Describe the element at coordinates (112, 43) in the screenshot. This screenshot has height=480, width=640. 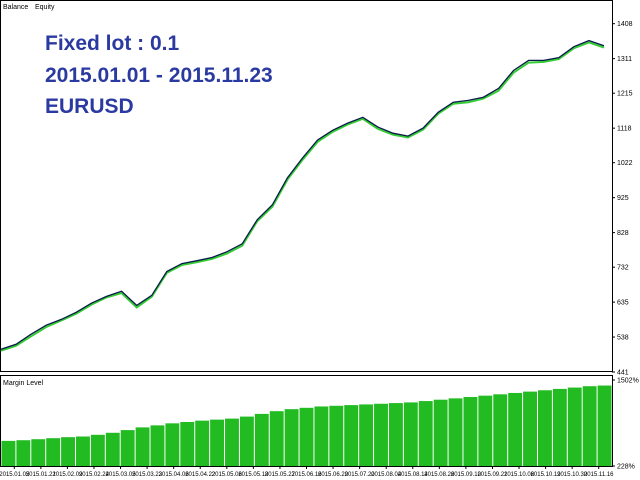
I see `annotation: Fixed lot : 0.1` at that location.